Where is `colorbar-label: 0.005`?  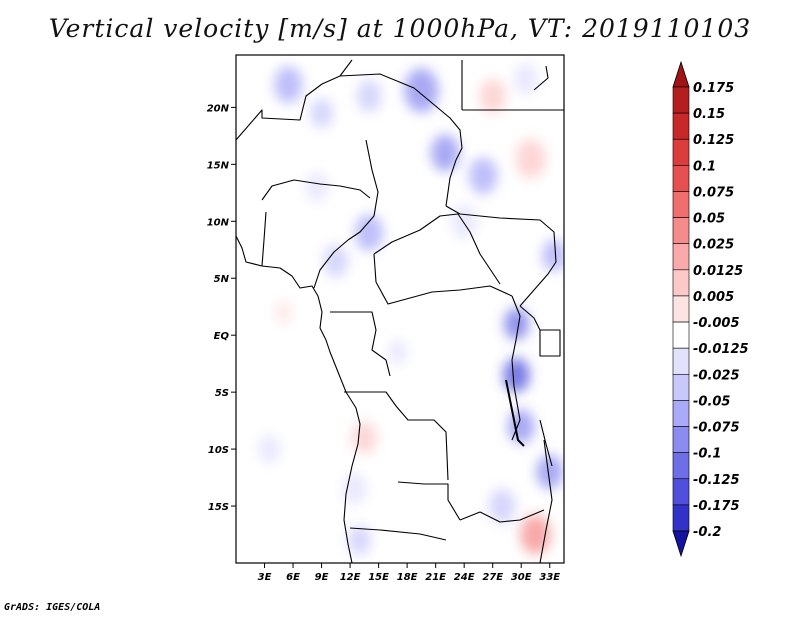 colorbar-label: 0.005 is located at coordinates (713, 297).